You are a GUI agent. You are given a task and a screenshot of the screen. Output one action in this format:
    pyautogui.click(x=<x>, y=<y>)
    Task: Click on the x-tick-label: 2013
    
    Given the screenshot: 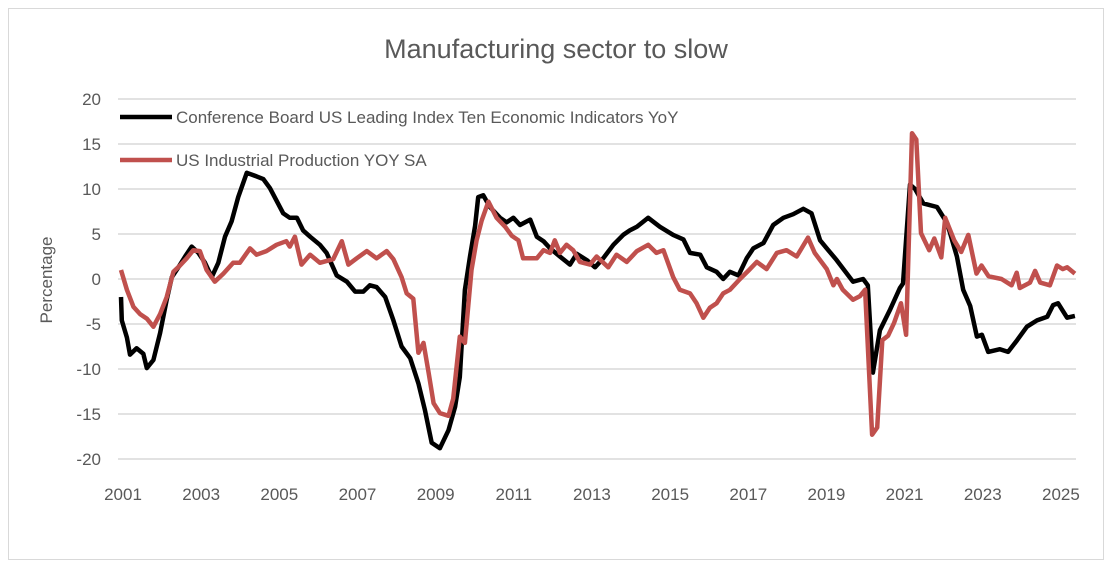 What is the action you would take?
    pyautogui.click(x=592, y=494)
    